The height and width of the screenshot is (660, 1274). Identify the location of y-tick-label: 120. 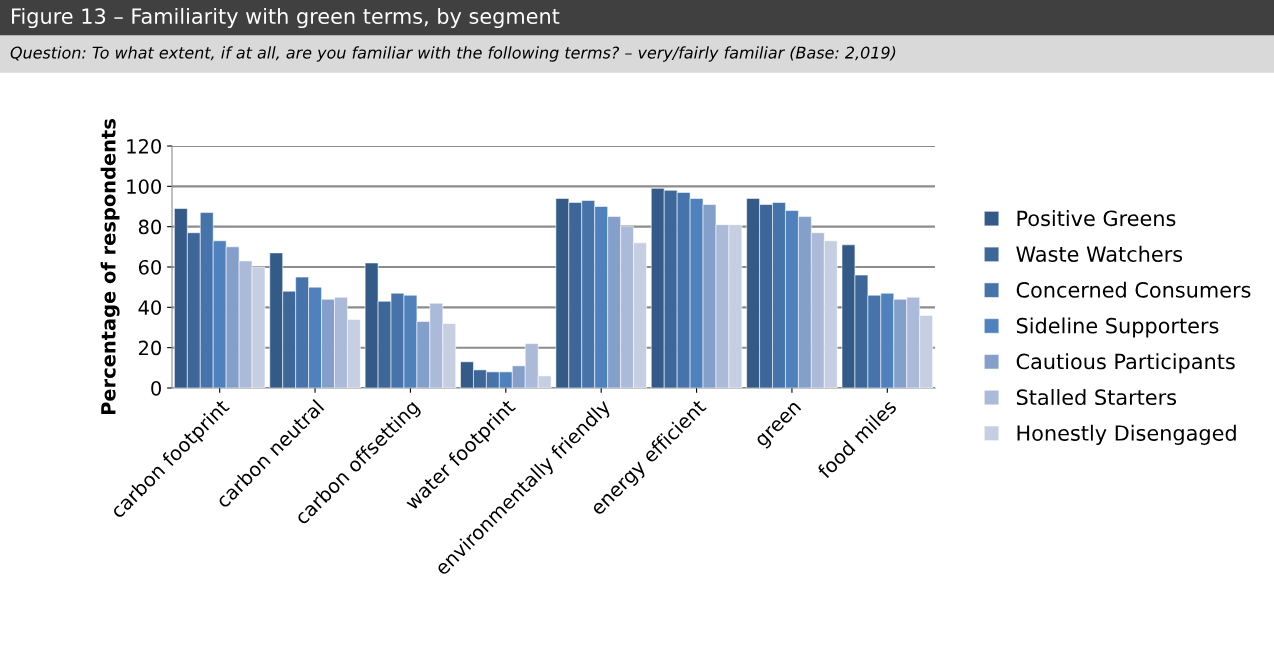
(144, 146).